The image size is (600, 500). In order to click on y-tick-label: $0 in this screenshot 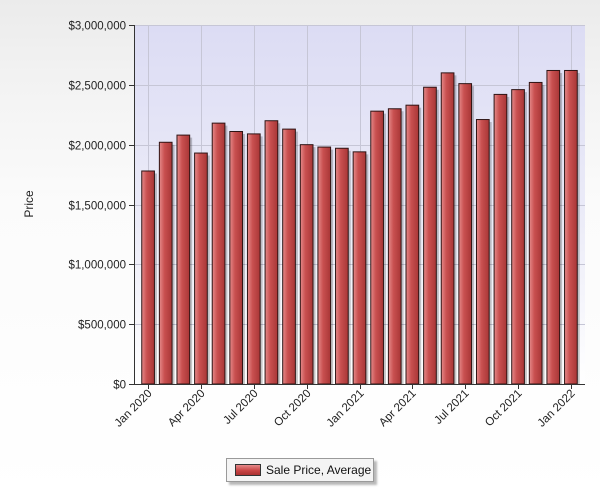, I will do `click(119, 386)`.